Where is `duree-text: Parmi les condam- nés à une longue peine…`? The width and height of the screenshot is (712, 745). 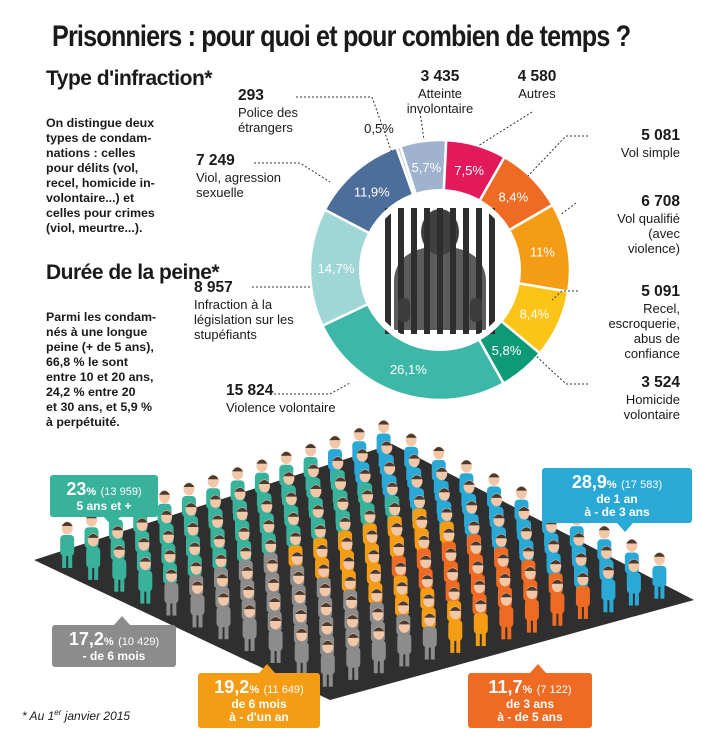 duree-text: Parmi les condam- nés à une longue peine… is located at coordinates (101, 369).